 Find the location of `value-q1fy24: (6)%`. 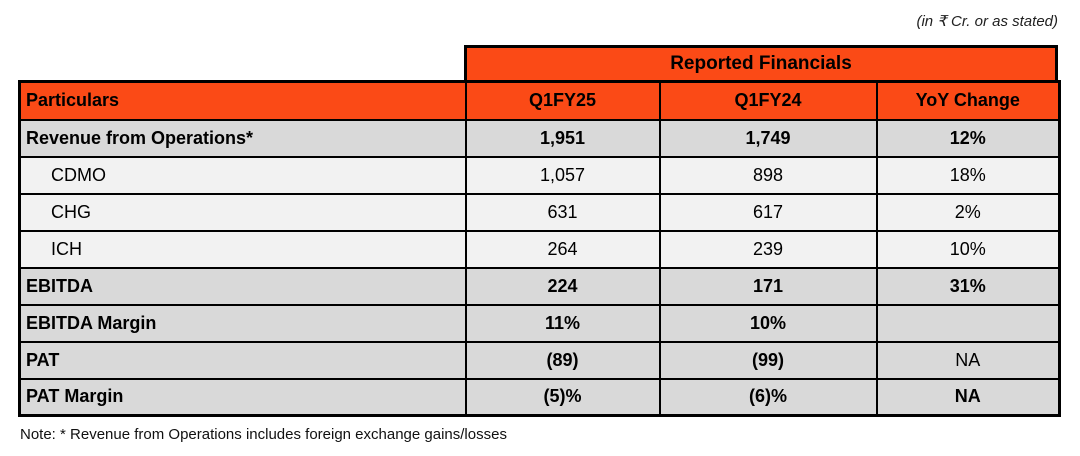

value-q1fy24: (6)% is located at coordinates (768, 397).